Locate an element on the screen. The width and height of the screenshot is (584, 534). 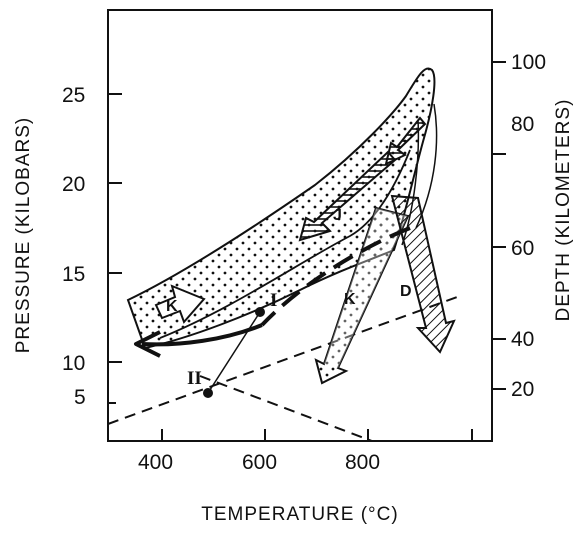
bottom-axis-ticks is located at coordinates (317, 435).